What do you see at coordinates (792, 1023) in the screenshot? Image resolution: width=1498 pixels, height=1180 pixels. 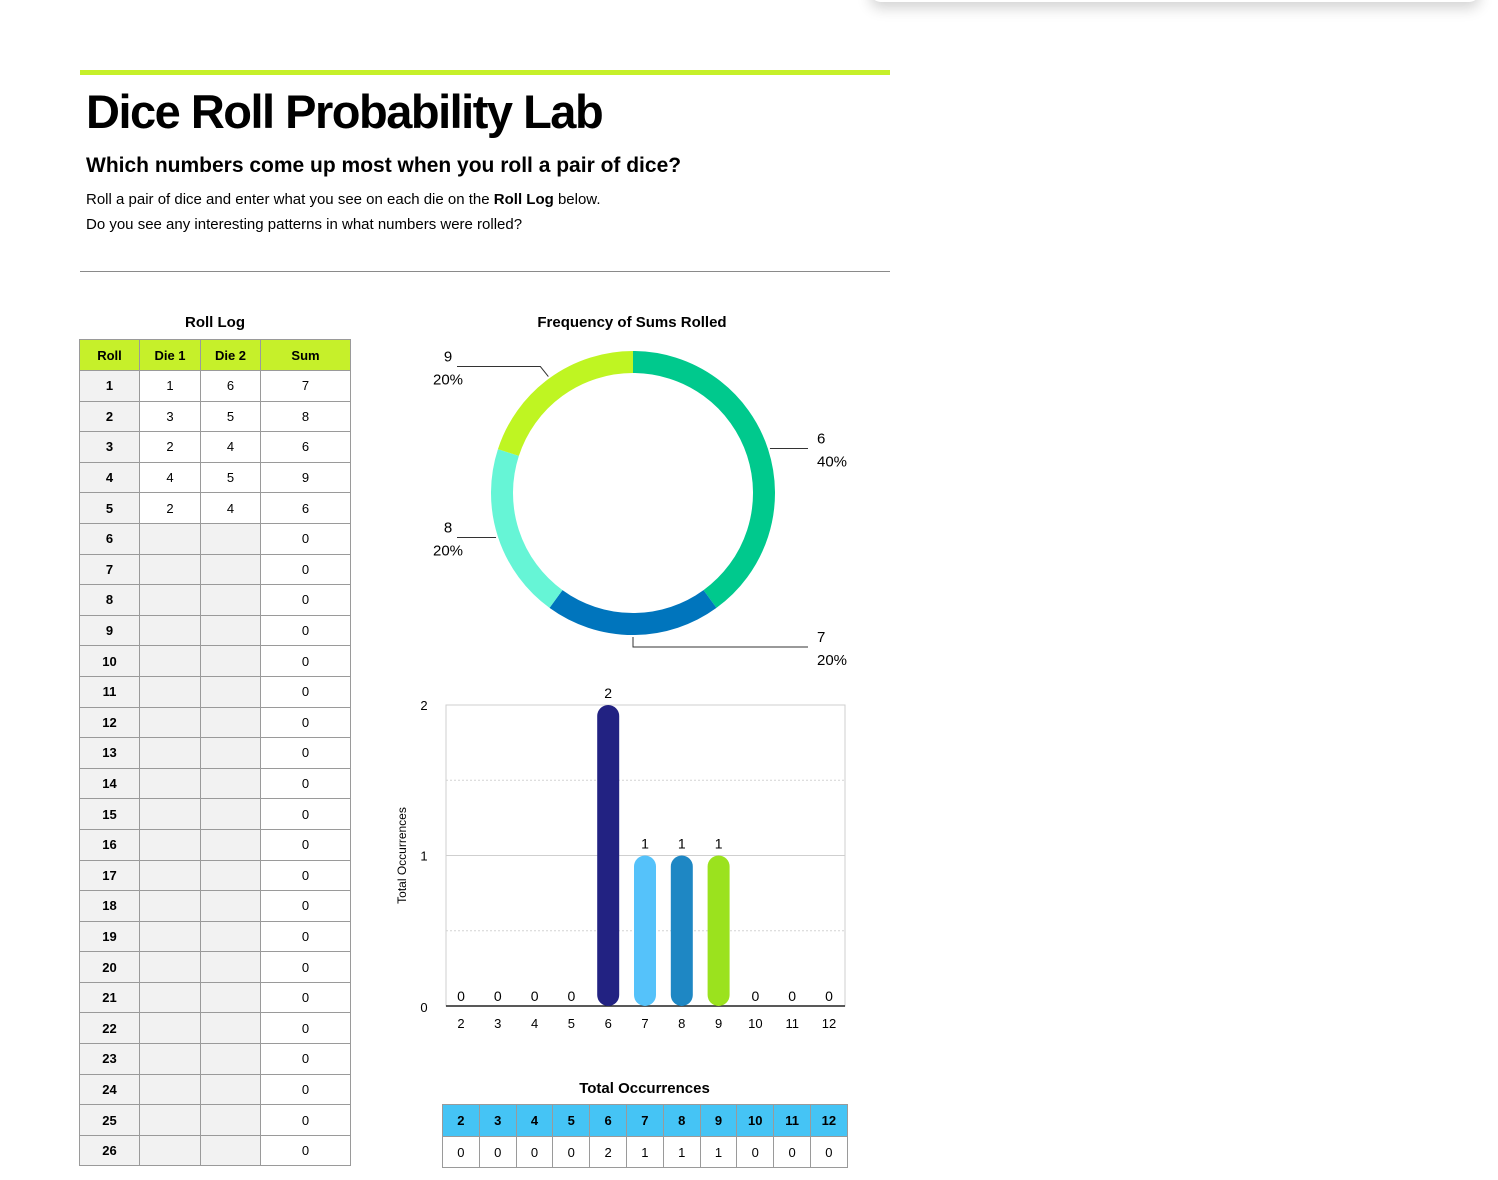 I see `x-tick-label: 11` at bounding box center [792, 1023].